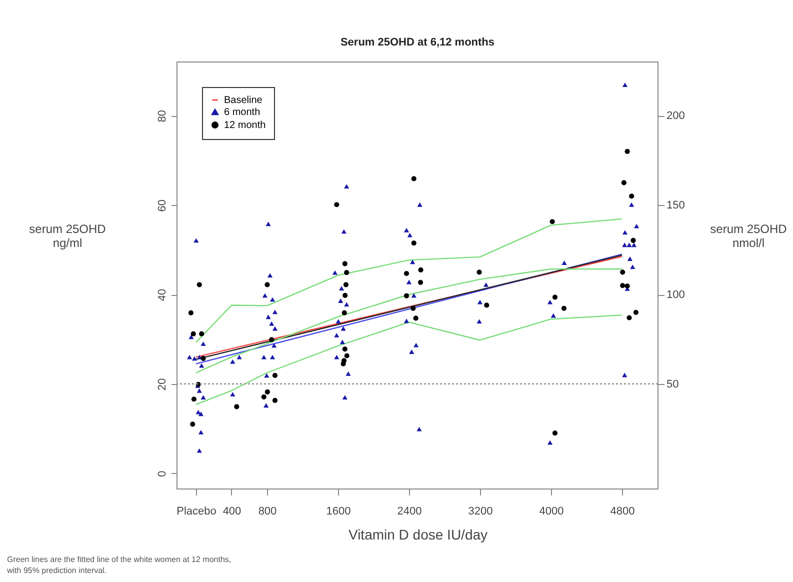 This screenshot has height=582, width=793. I want to click on y-tick-label: 0, so click(162, 473).